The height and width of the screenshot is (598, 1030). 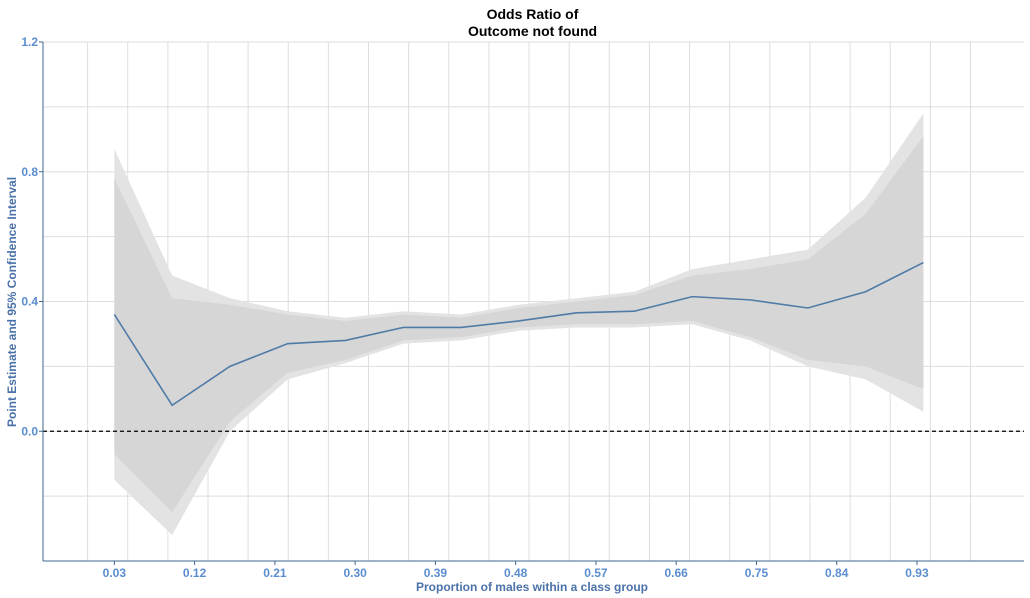 I want to click on y-tick-label: 1.2, so click(x=29, y=42).